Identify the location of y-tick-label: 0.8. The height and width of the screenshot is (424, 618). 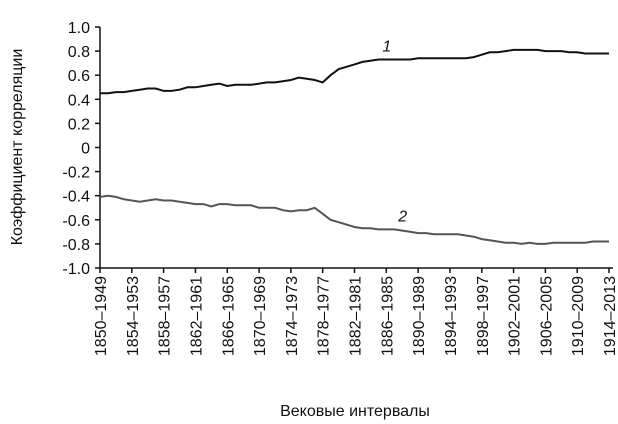
(79, 52).